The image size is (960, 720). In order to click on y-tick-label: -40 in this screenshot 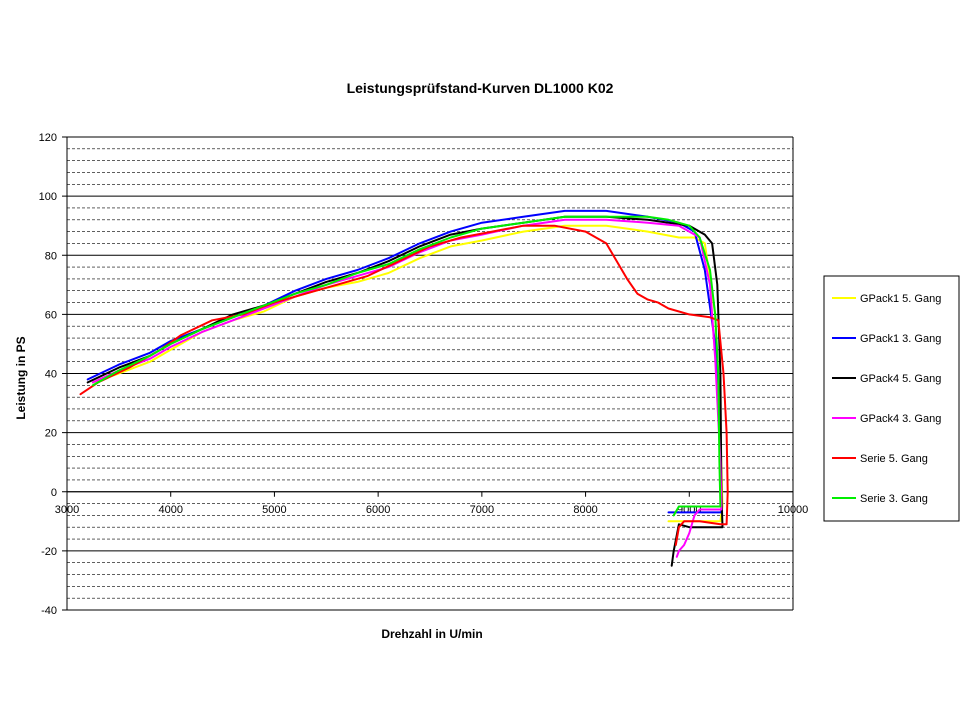, I will do `click(49, 611)`.